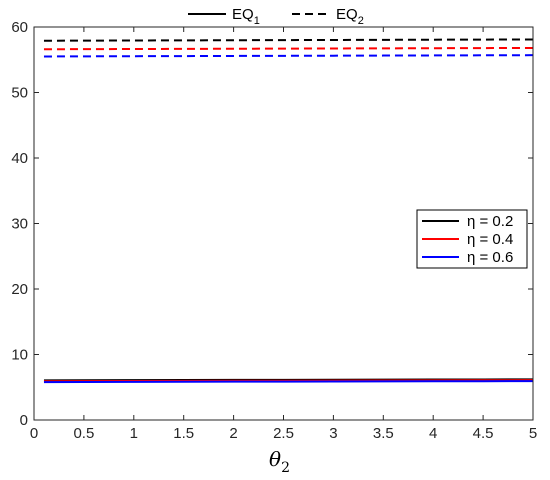 The image size is (550, 480). Describe the element at coordinates (19, 289) in the screenshot. I see `y-tick-label: 20` at that location.